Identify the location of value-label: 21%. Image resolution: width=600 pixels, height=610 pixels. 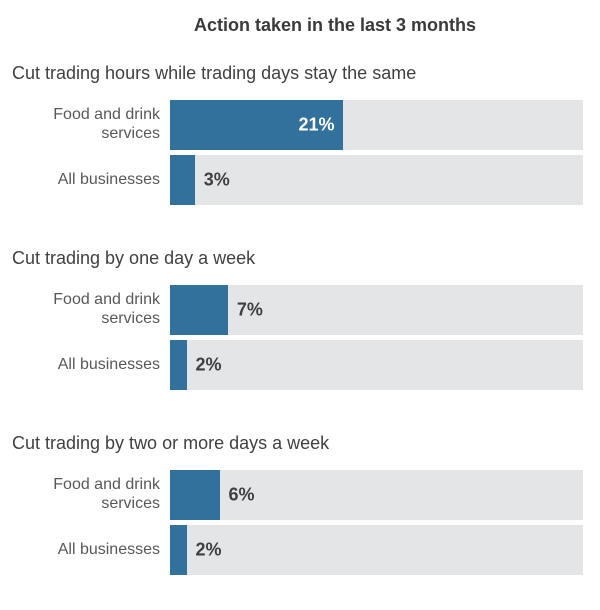
(316, 124).